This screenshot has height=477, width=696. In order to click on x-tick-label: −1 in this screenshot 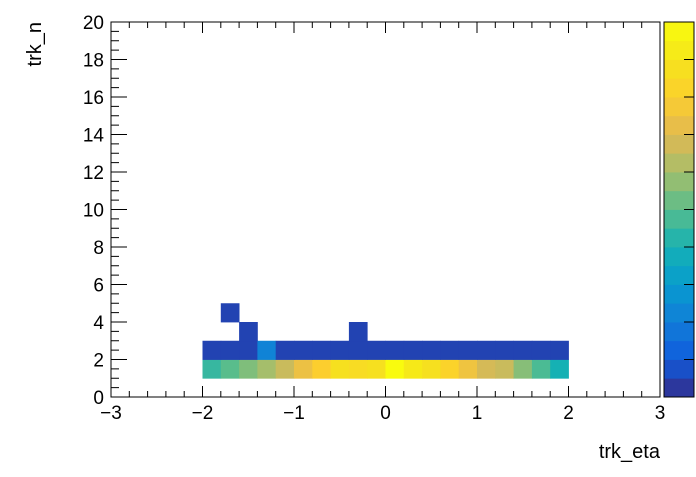, I will do `click(294, 413)`.